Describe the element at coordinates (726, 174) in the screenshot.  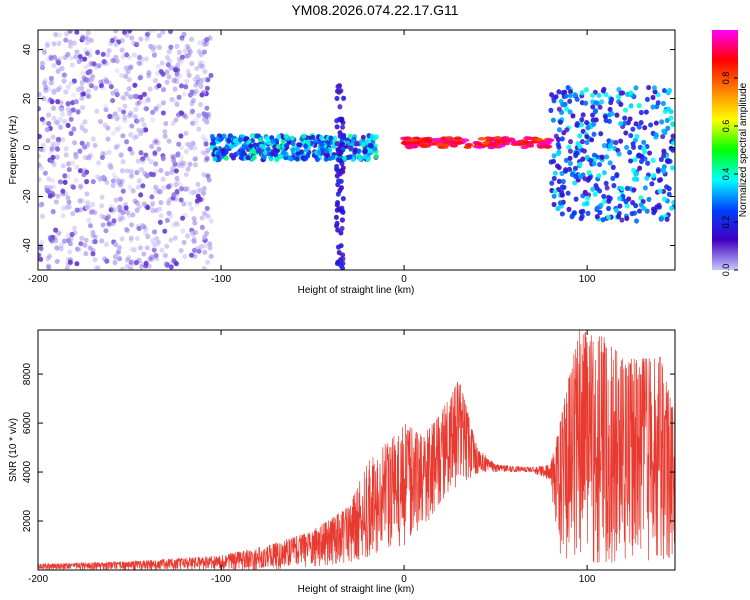
I see `colorbar-tick-label: 0.4` at that location.